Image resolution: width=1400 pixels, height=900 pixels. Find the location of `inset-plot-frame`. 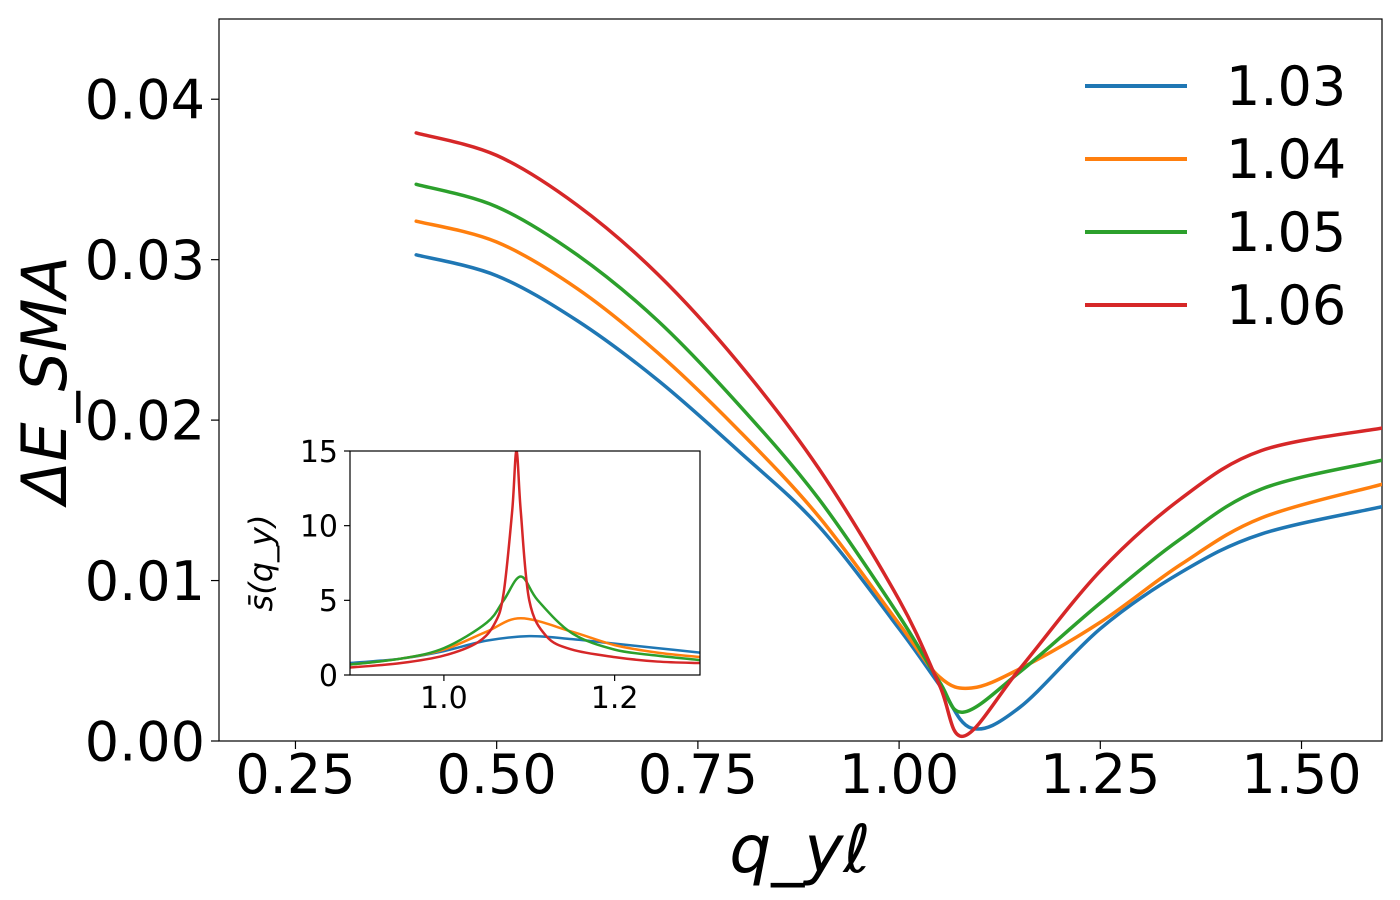

inset-plot-frame is located at coordinates (525, 563).